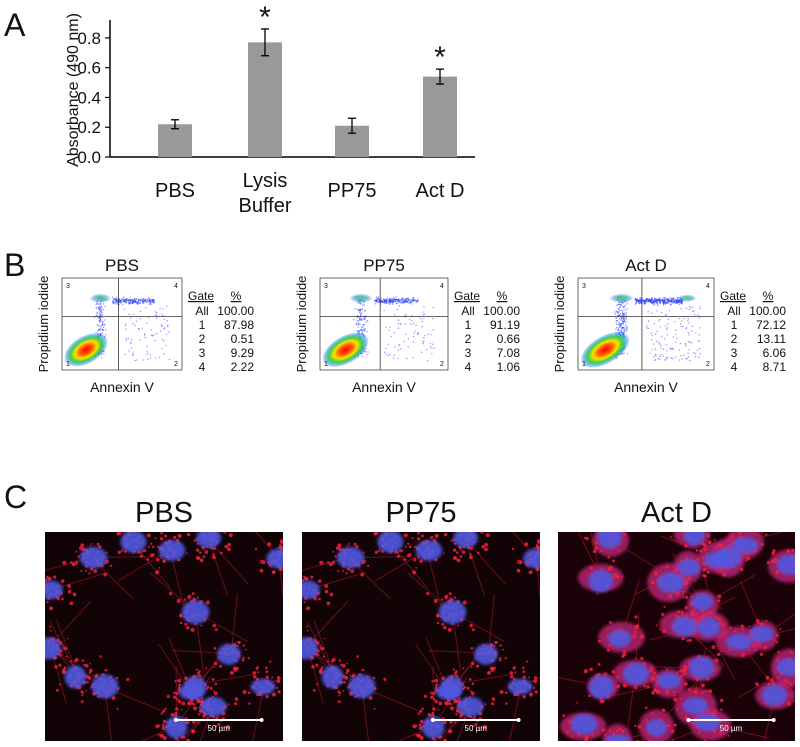 Image resolution: width=800 pixels, height=747 pixels. What do you see at coordinates (452, 687) in the screenshot?
I see `nucleus` at bounding box center [452, 687].